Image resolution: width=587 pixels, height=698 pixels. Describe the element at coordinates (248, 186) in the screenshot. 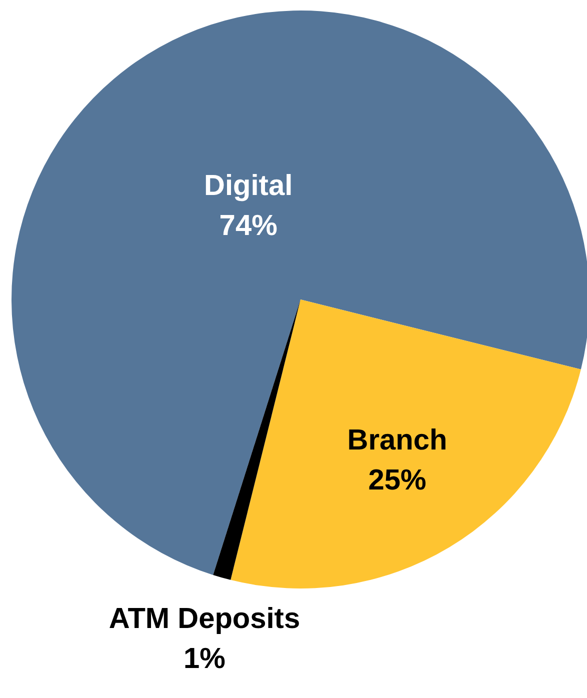

I see `slice-label: Digital` at that location.